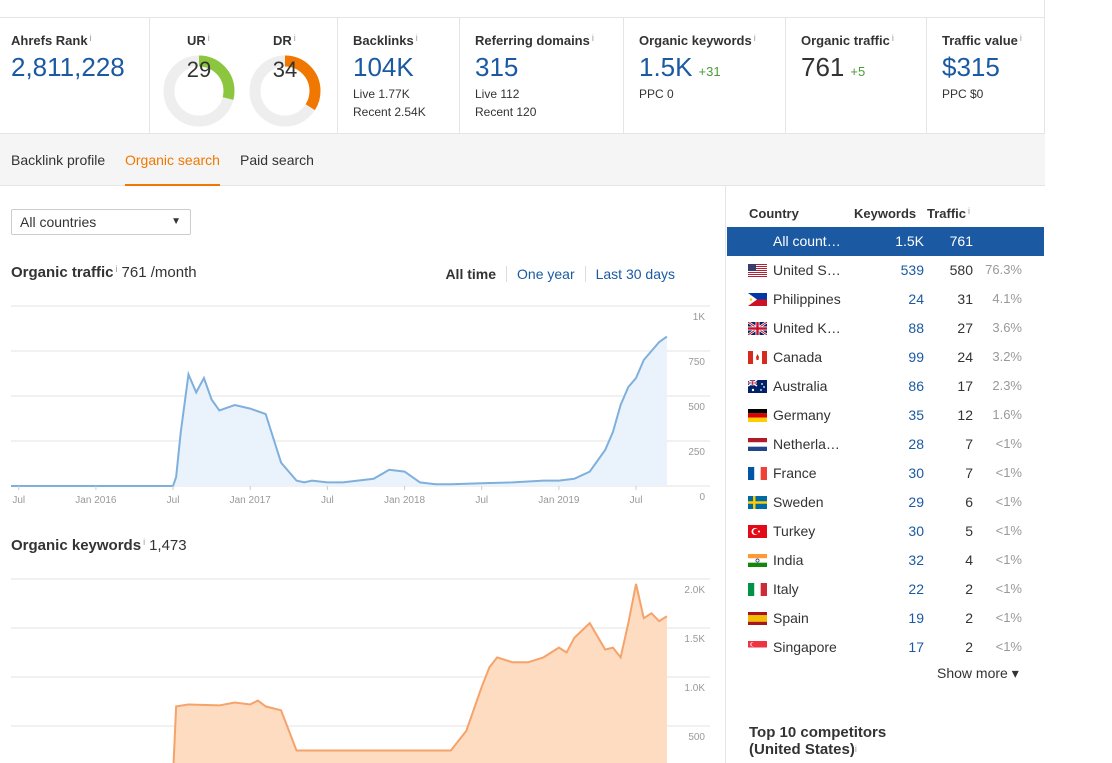  Describe the element at coordinates (497, 67) in the screenshot. I see `referring-domains-value: 315` at that location.